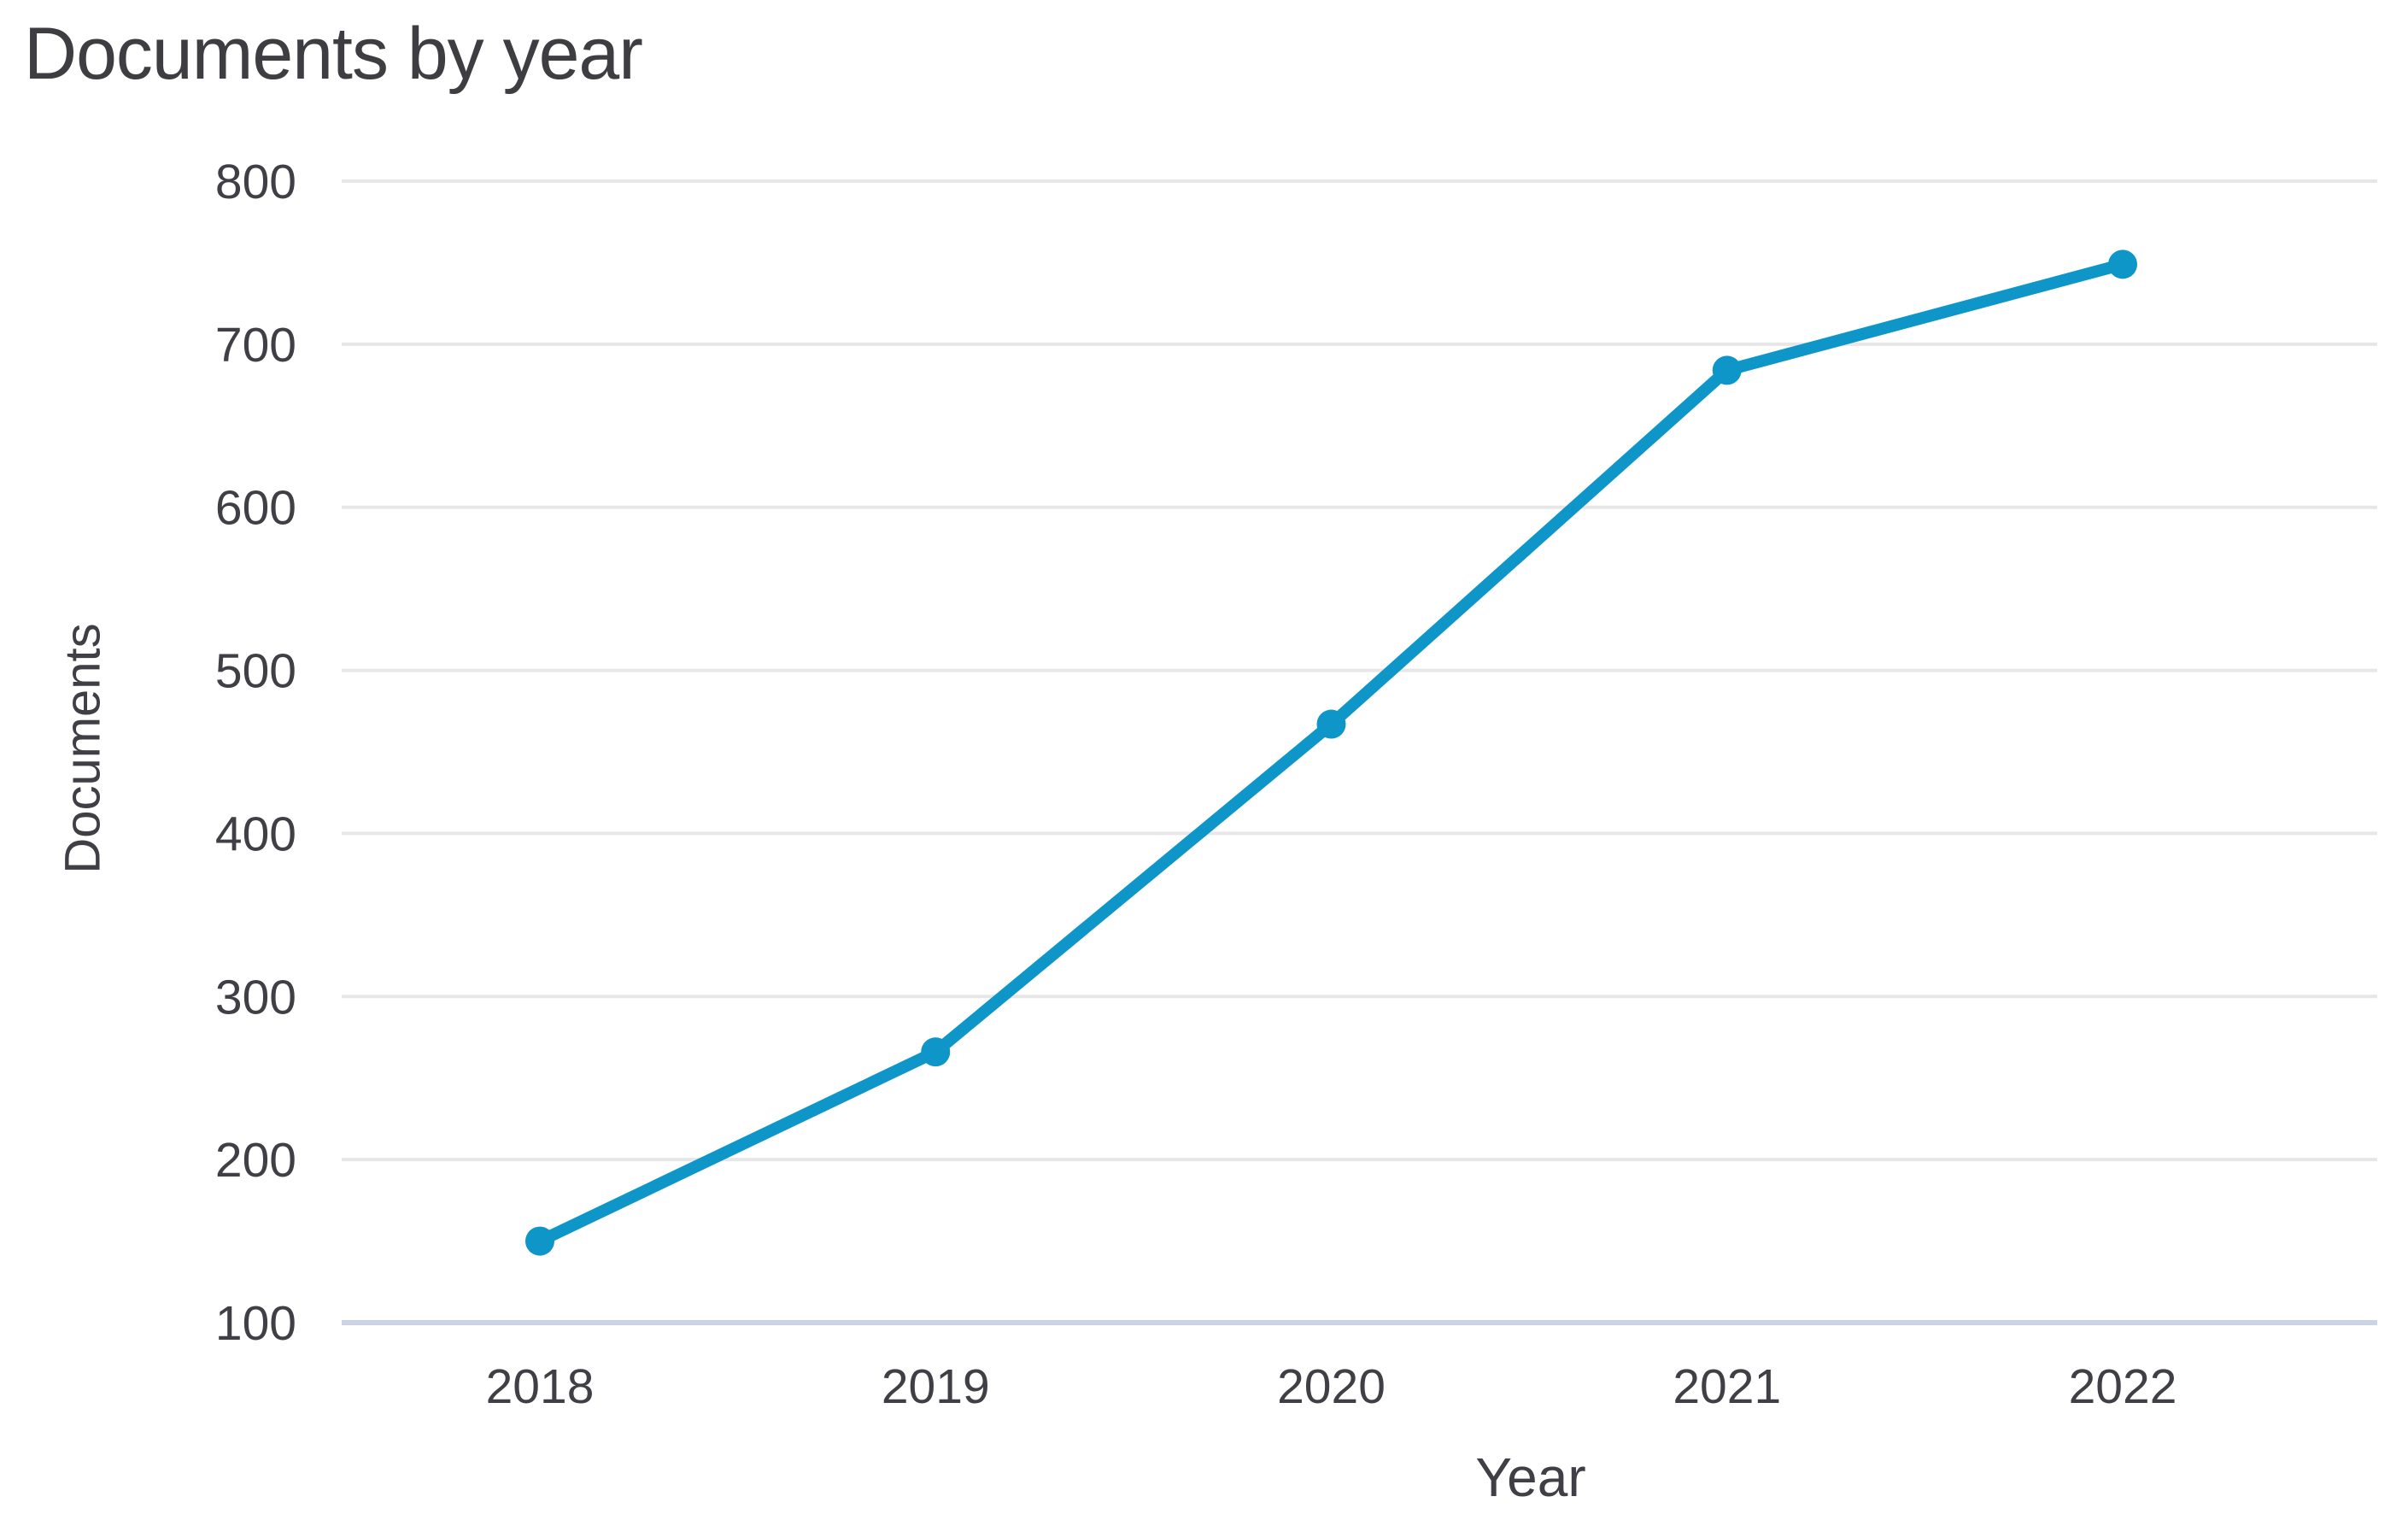 This screenshot has width=2408, height=1520. What do you see at coordinates (1530, 1477) in the screenshot?
I see `x-axis-title: Year` at bounding box center [1530, 1477].